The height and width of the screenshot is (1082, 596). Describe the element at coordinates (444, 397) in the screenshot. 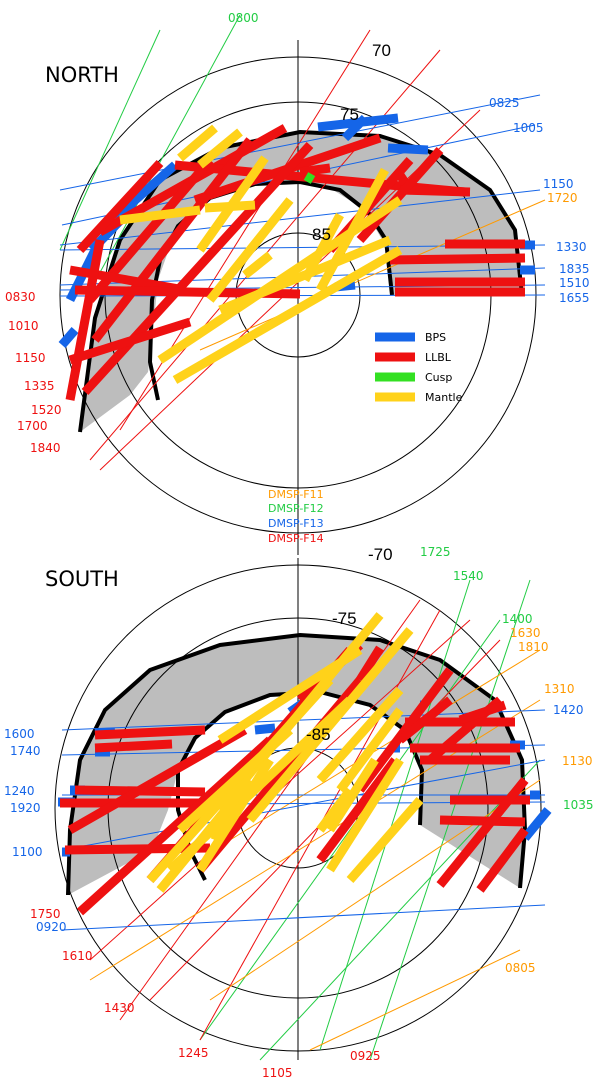

I see `legend-label-mantle: Mantle` at that location.